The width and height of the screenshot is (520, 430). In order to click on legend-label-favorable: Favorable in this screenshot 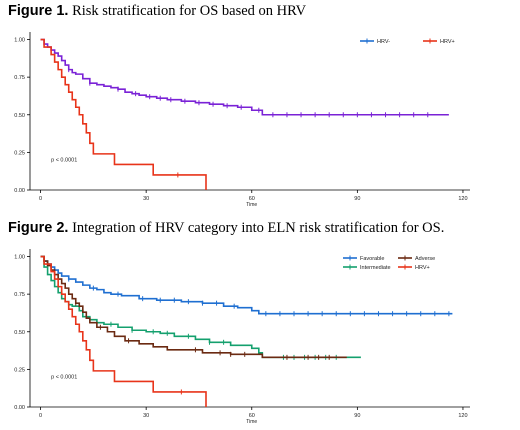, I will do `click(372, 259)`.